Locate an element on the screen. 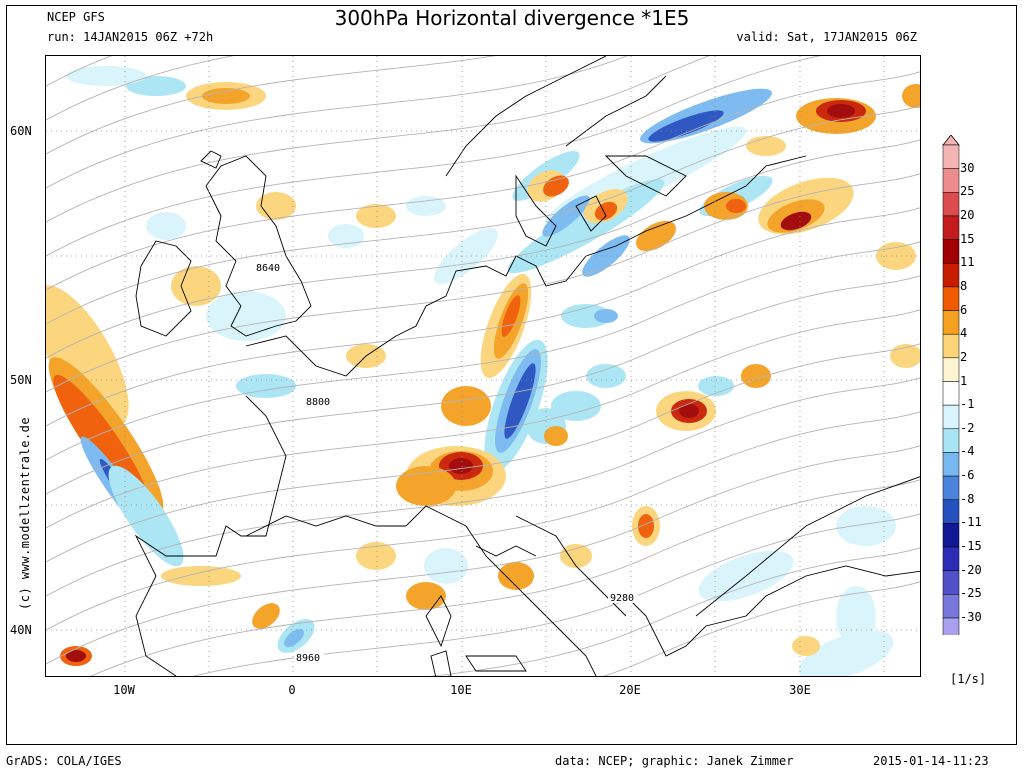 The image size is (1024, 768). contour-label-8960: 8960 is located at coordinates (308, 658).